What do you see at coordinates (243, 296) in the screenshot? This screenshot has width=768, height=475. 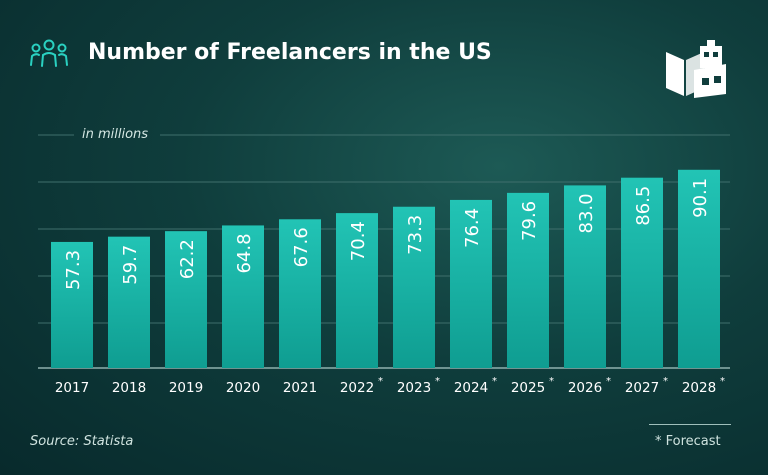 I see `bar-2020` at bounding box center [243, 296].